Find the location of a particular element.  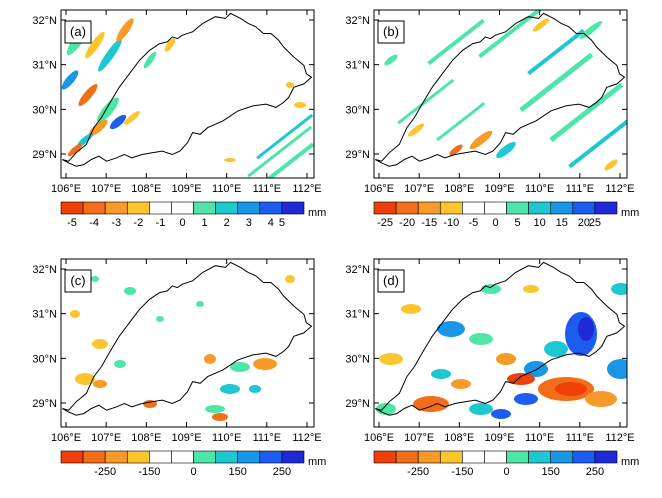

colorbar-c: -250 -150 0 150 250 mm is located at coordinates (193, 464).